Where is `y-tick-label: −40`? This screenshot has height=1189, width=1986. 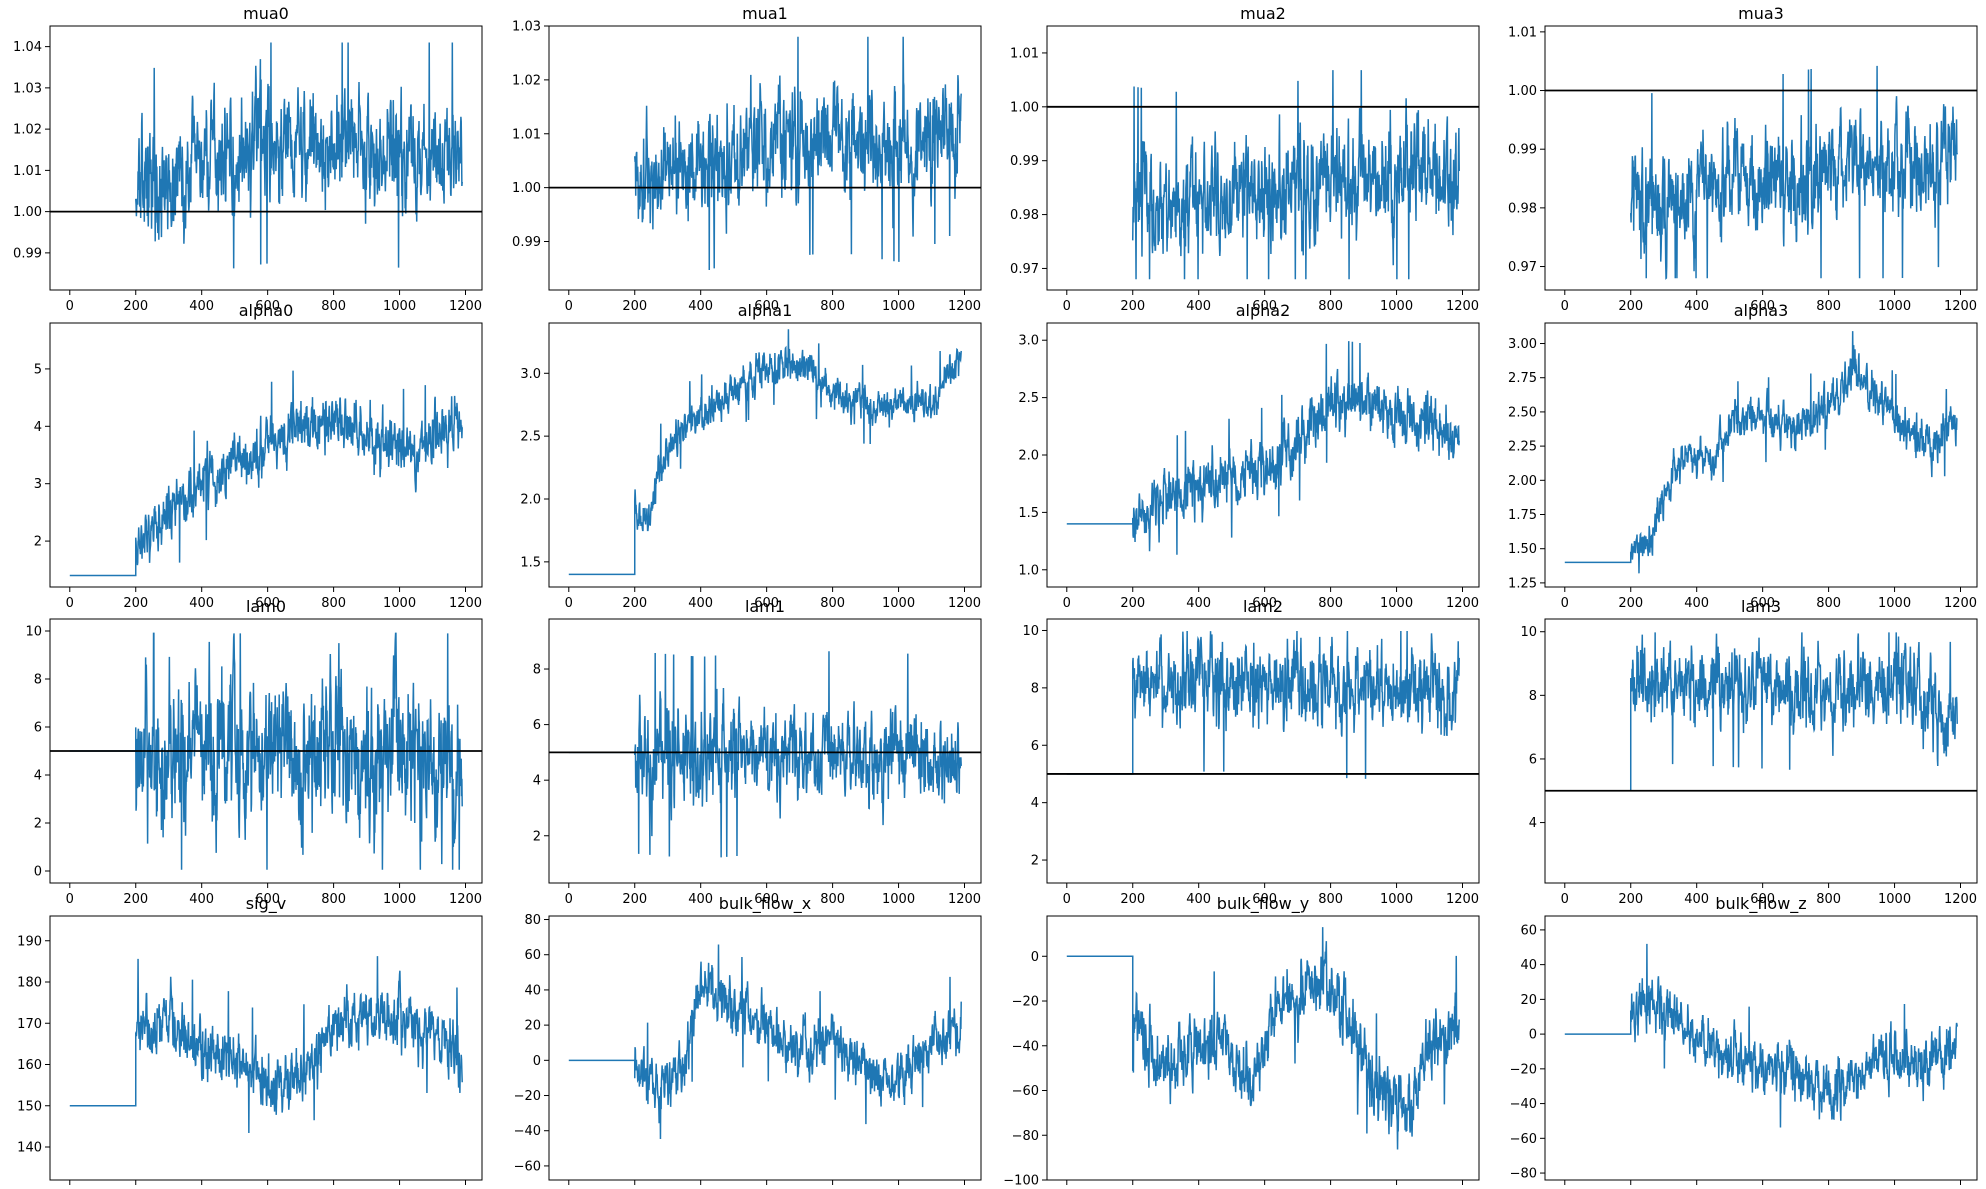 y-tick-label: −40 is located at coordinates (1523, 1104).